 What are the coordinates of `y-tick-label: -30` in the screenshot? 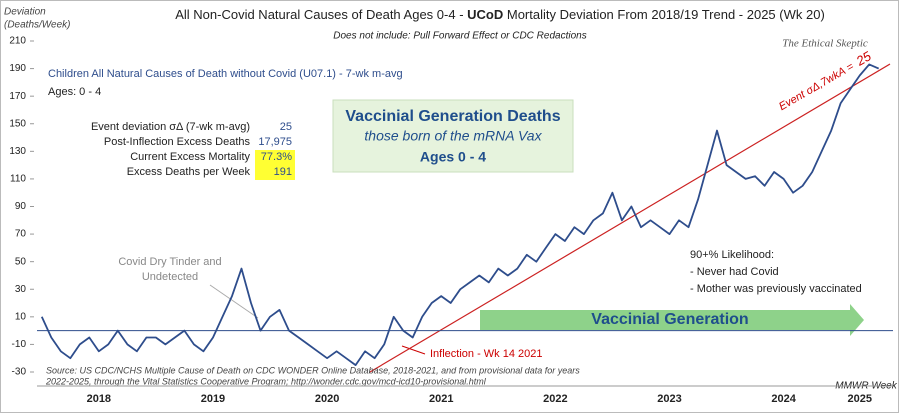 It's located at (19, 372).